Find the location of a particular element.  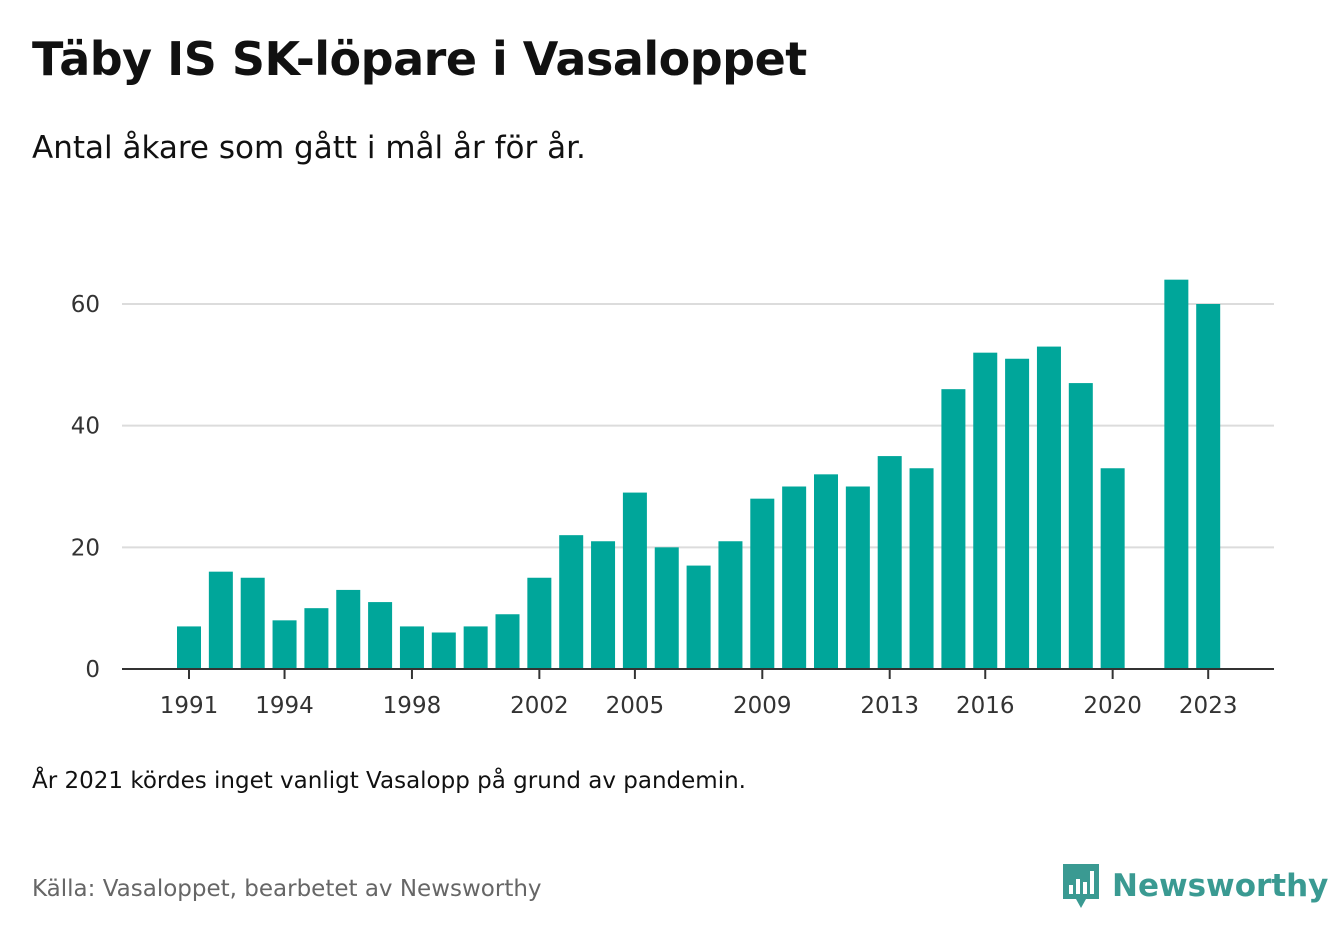

bar-2017 is located at coordinates (1017, 513).